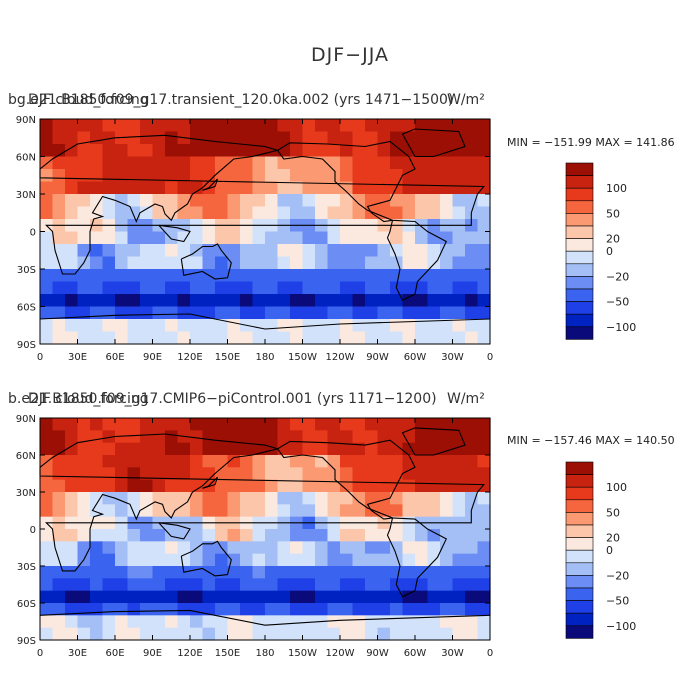 The height and width of the screenshot is (700, 700). What do you see at coordinates (600, 550) in the screenshot?
I see `colorbar-2: 100 50 200 −20 −50 −100` at bounding box center [600, 550].